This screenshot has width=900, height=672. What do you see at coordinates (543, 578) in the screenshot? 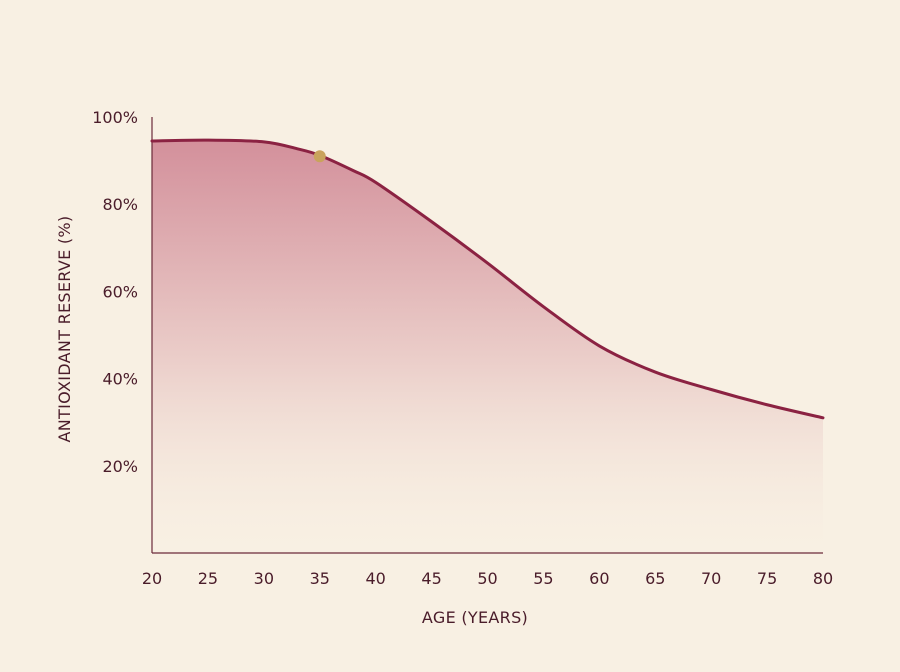
I see `x-tick-label: 55` at bounding box center [543, 578].